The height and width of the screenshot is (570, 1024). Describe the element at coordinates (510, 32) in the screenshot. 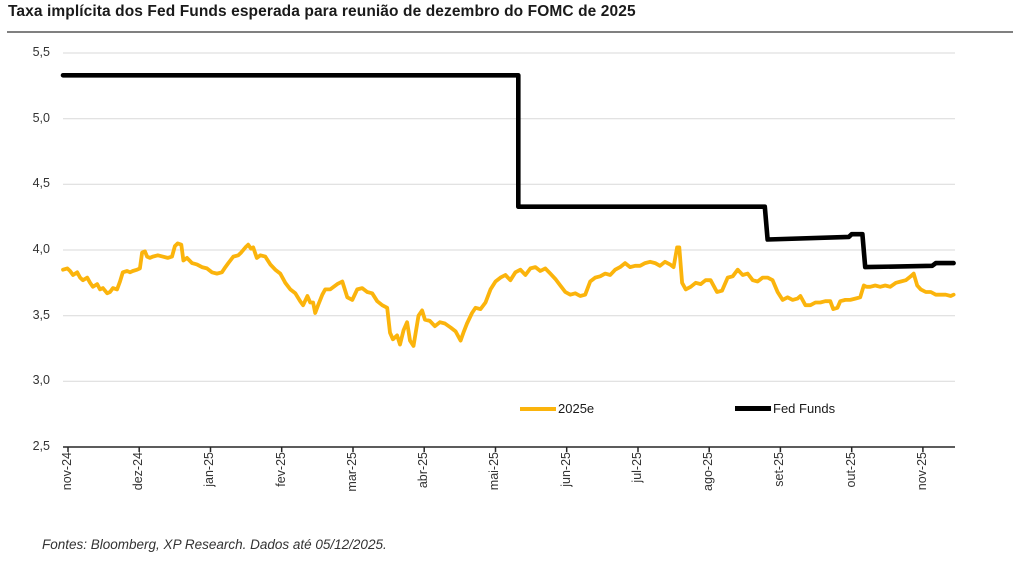

I see `title-divider` at that location.